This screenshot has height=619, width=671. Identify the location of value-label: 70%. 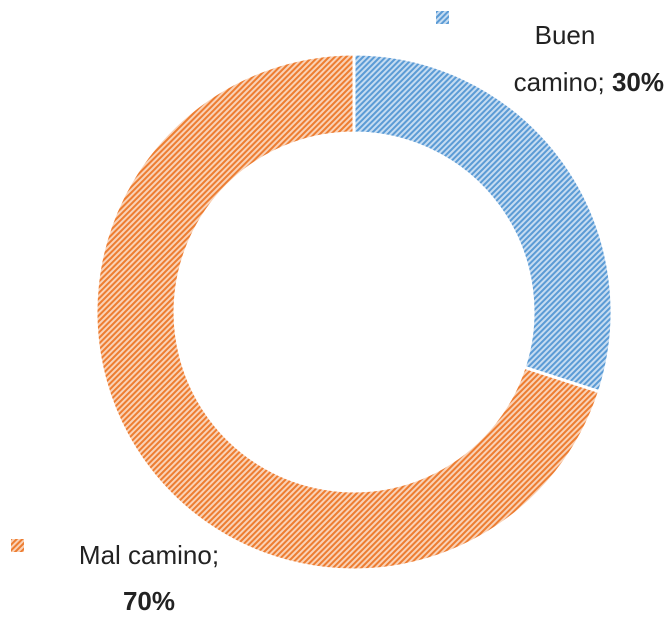
(149, 601).